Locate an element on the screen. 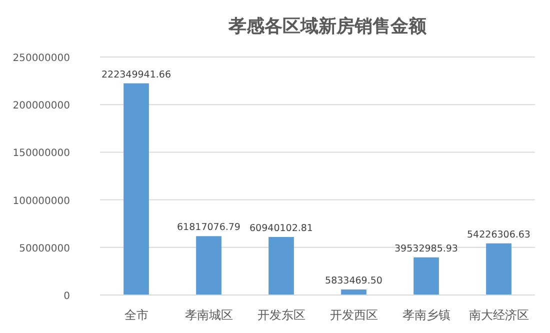 The height and width of the screenshot is (333, 550). y-tick-label: 50000000 is located at coordinates (44, 248).